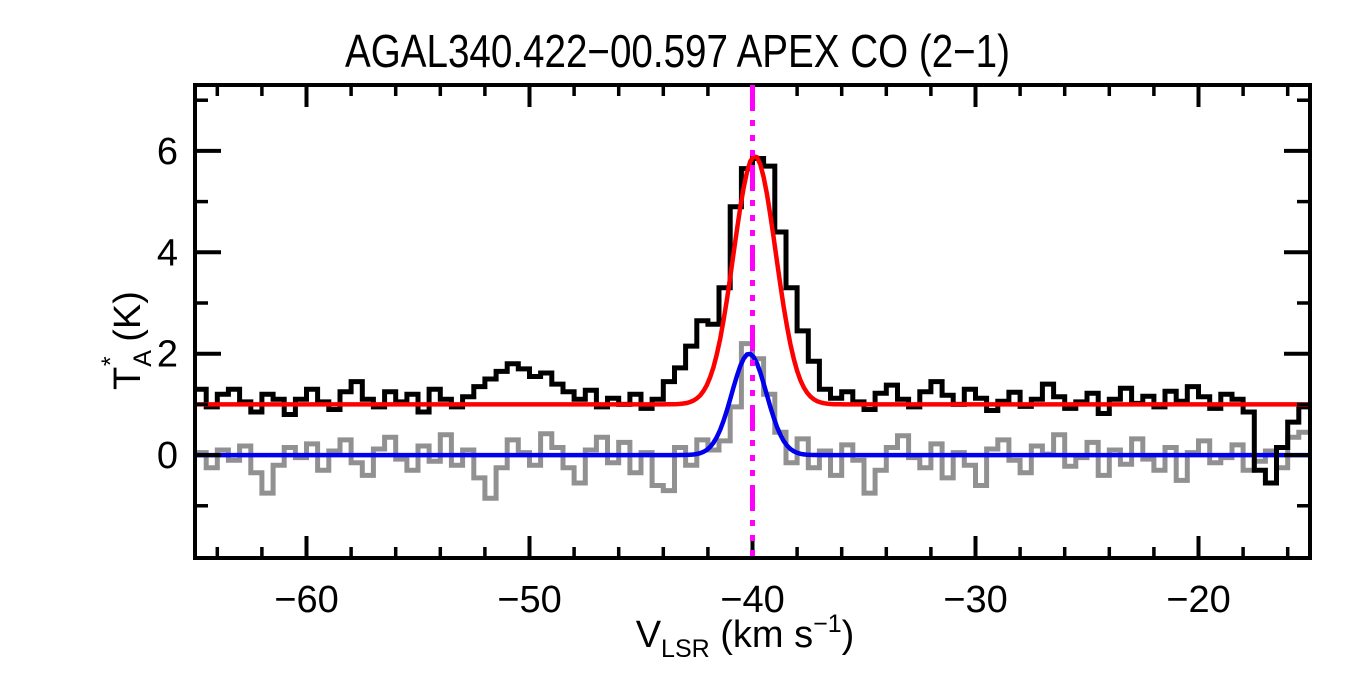 Image resolution: width=1350 pixels, height=675 pixels. Describe the element at coordinates (128, 321) in the screenshot. I see `y-axis-label-unit: (K)` at that location.